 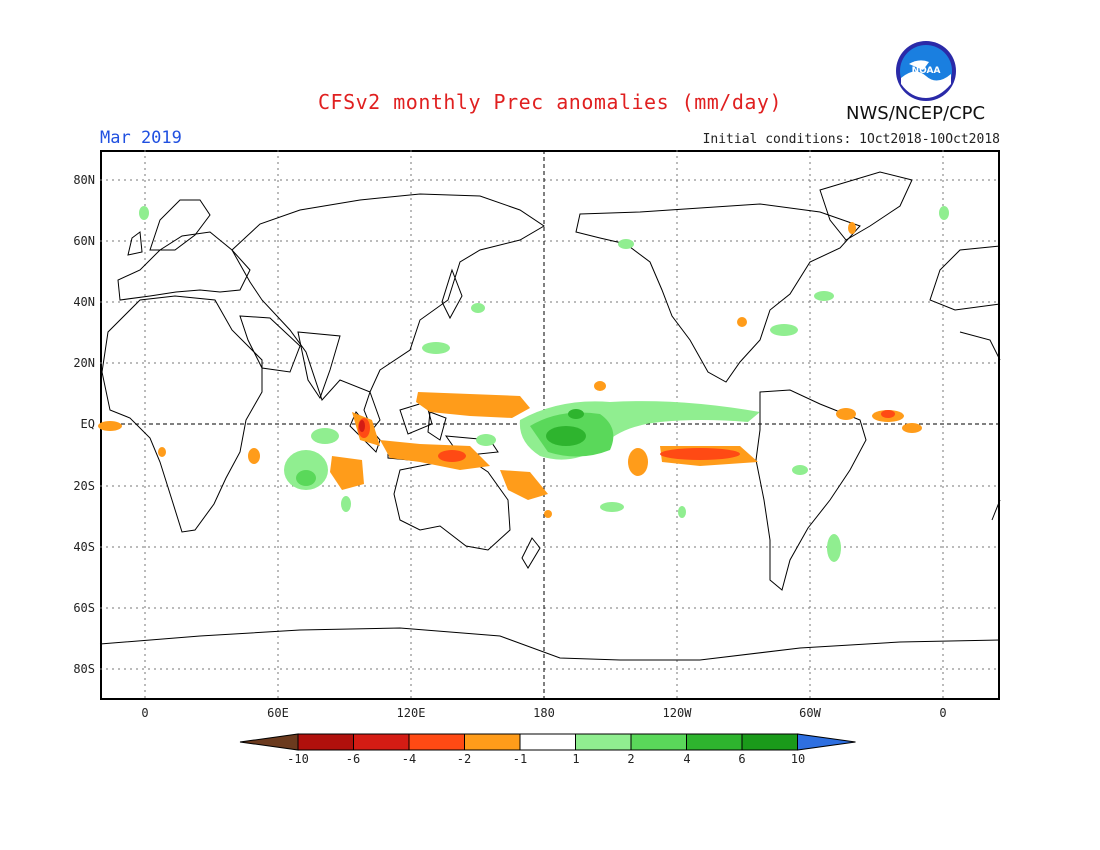 What do you see at coordinates (84, 608) in the screenshot?
I see `lat-label: 60S` at bounding box center [84, 608].